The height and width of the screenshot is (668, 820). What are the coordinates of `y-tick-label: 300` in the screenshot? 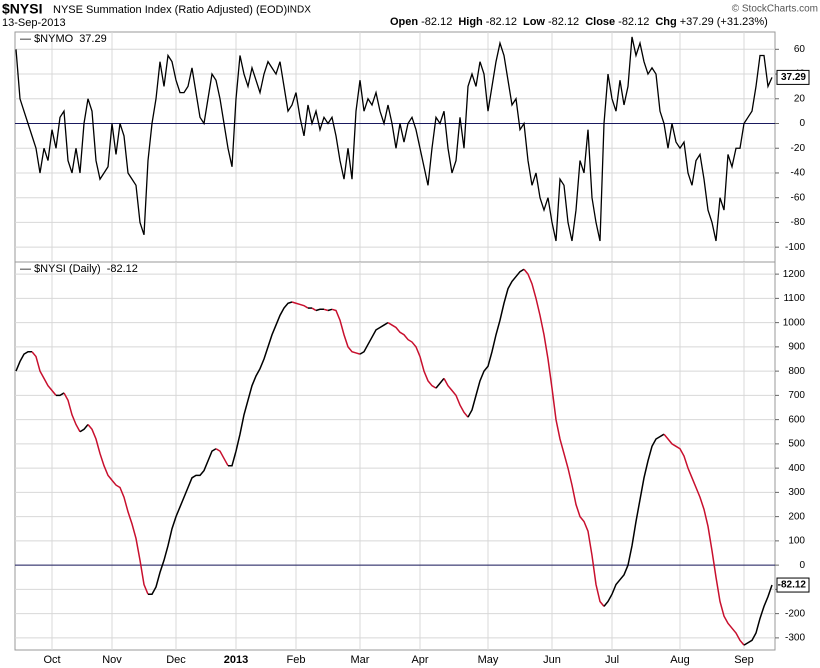 It's located at (796, 492).